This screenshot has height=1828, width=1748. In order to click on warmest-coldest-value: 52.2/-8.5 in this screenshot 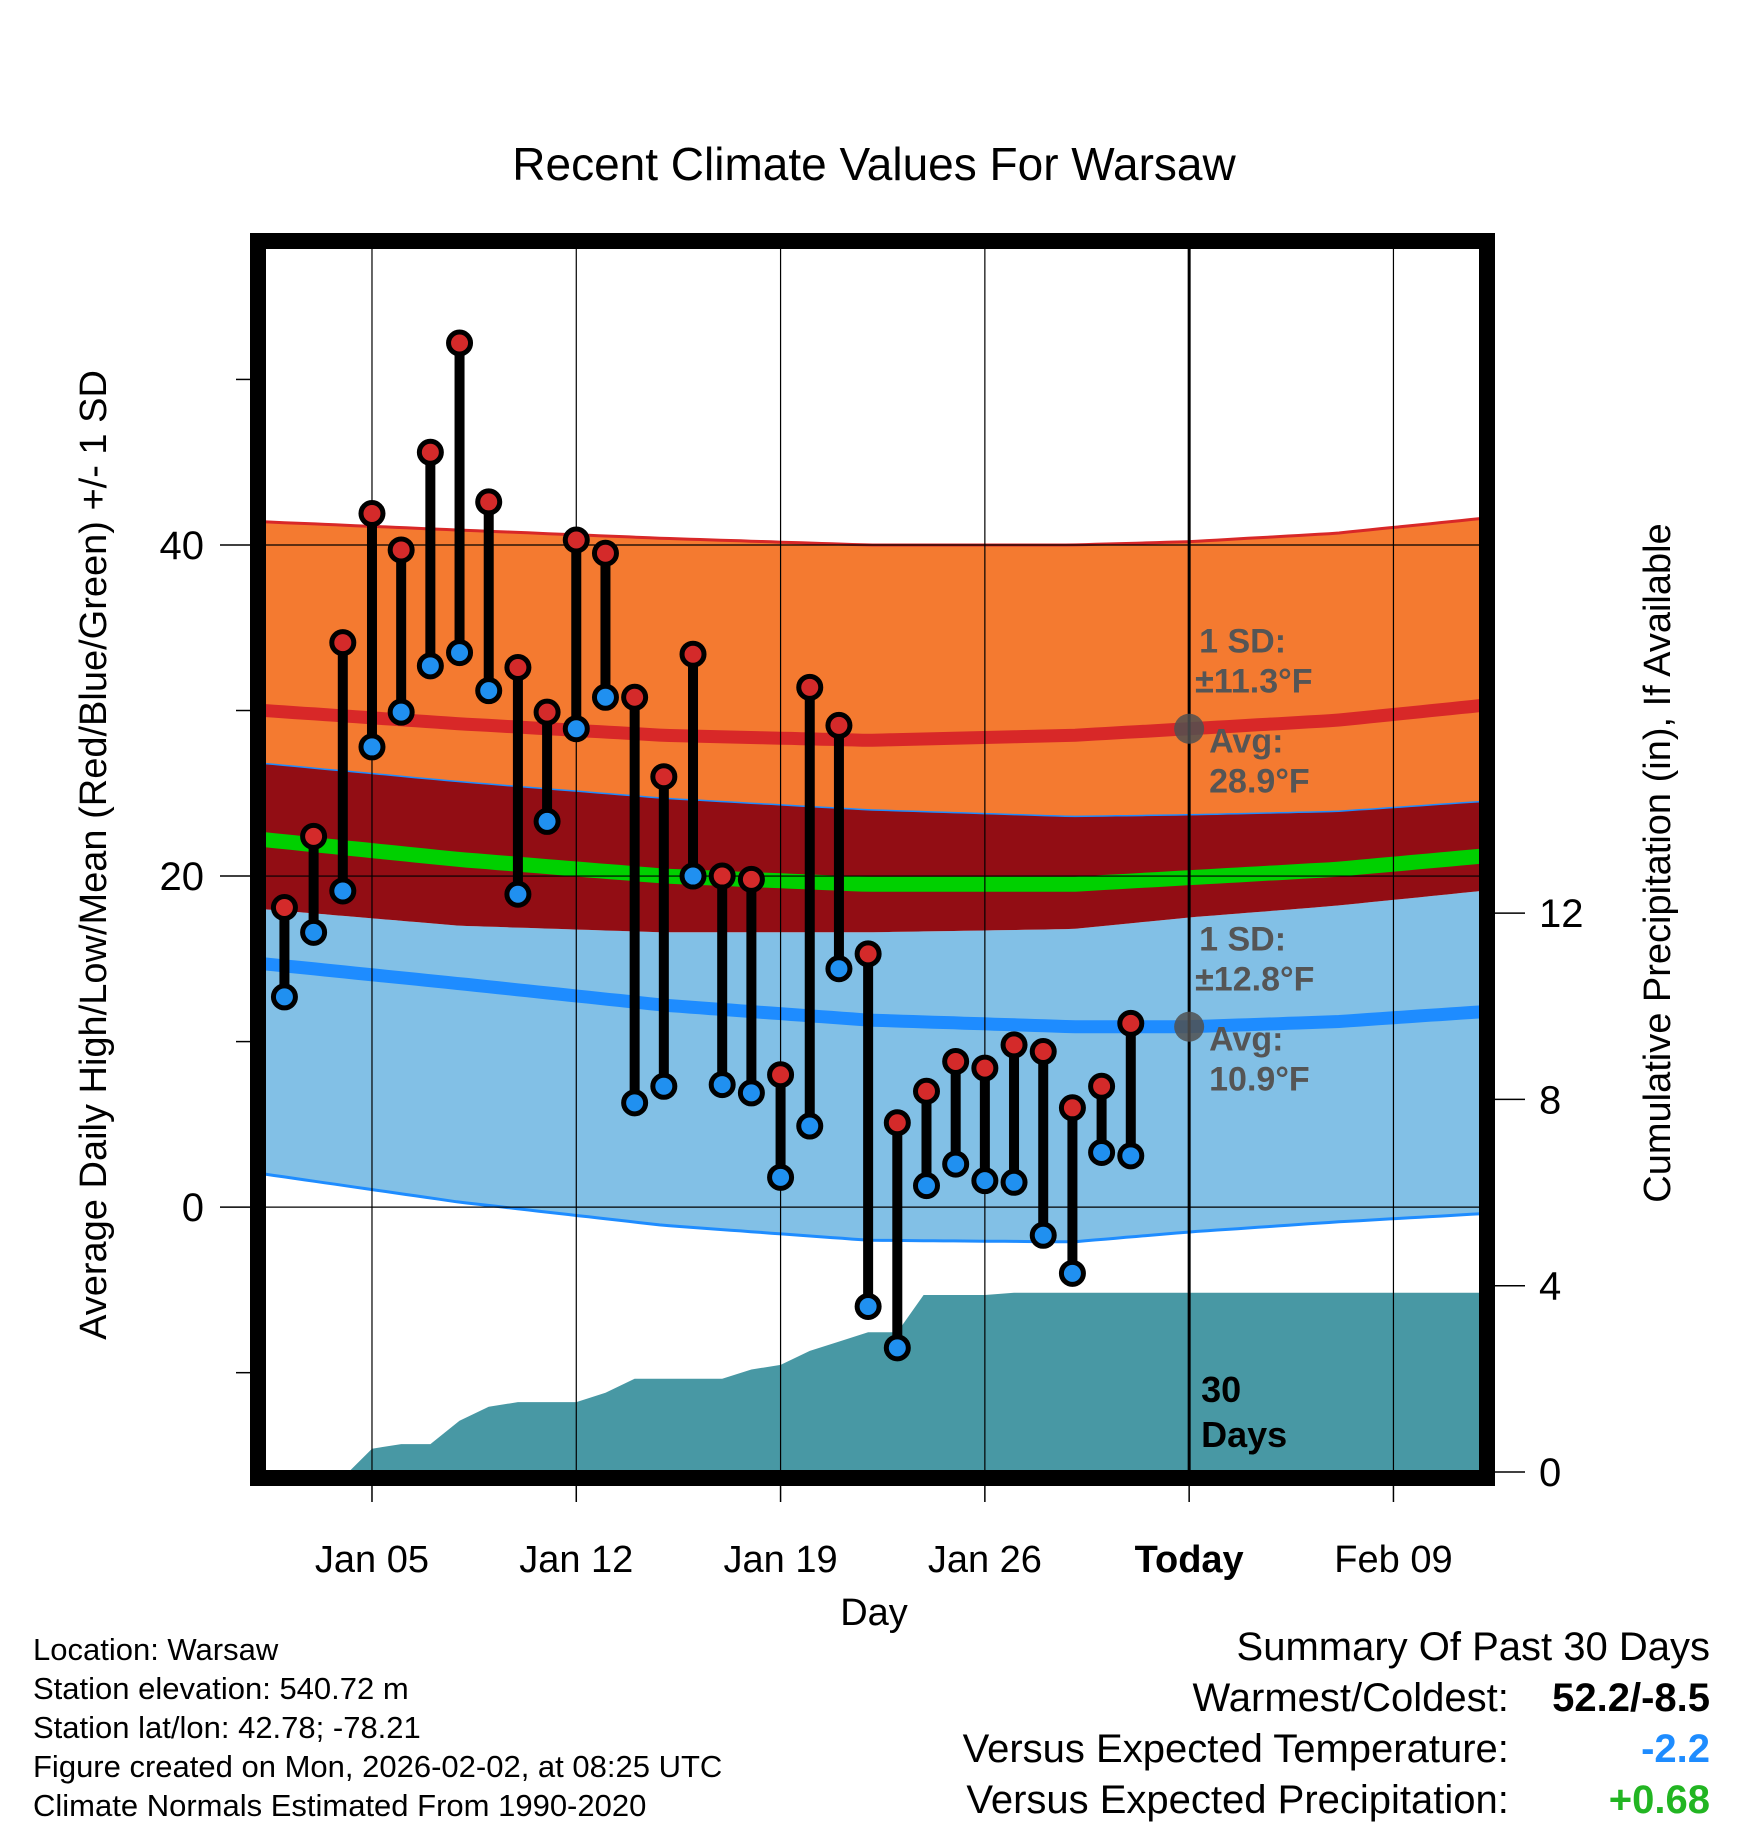, I will do `click(1631, 1698)`.